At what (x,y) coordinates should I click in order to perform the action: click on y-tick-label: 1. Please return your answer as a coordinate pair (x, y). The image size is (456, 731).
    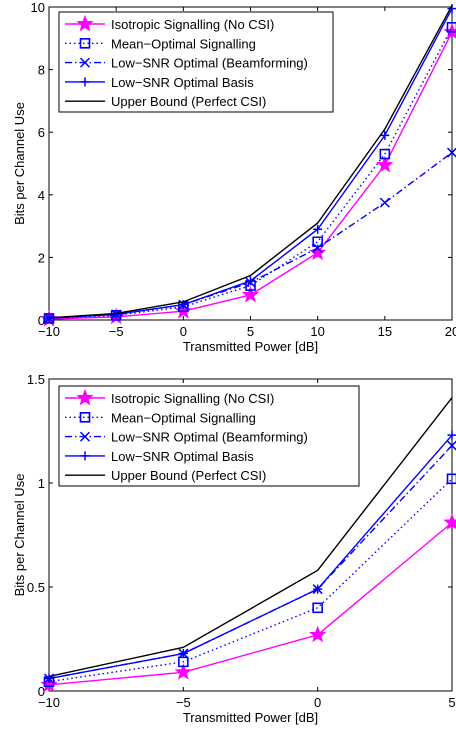
    Looking at the image, I should click on (41, 483).